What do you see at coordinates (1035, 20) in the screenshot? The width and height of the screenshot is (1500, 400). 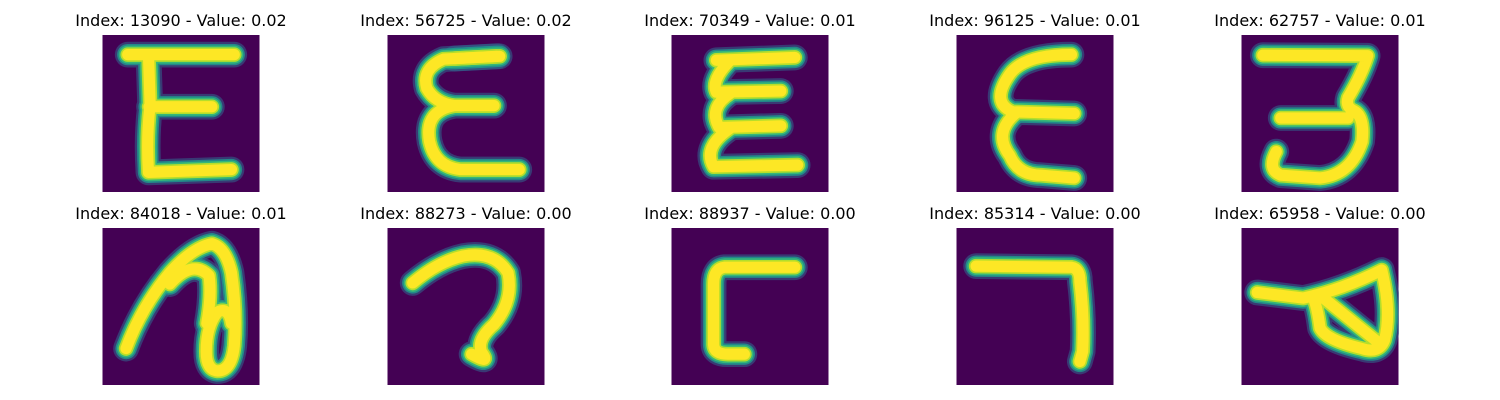 I see `panel-title: Index: 96125 - Value: 0.01` at bounding box center [1035, 20].